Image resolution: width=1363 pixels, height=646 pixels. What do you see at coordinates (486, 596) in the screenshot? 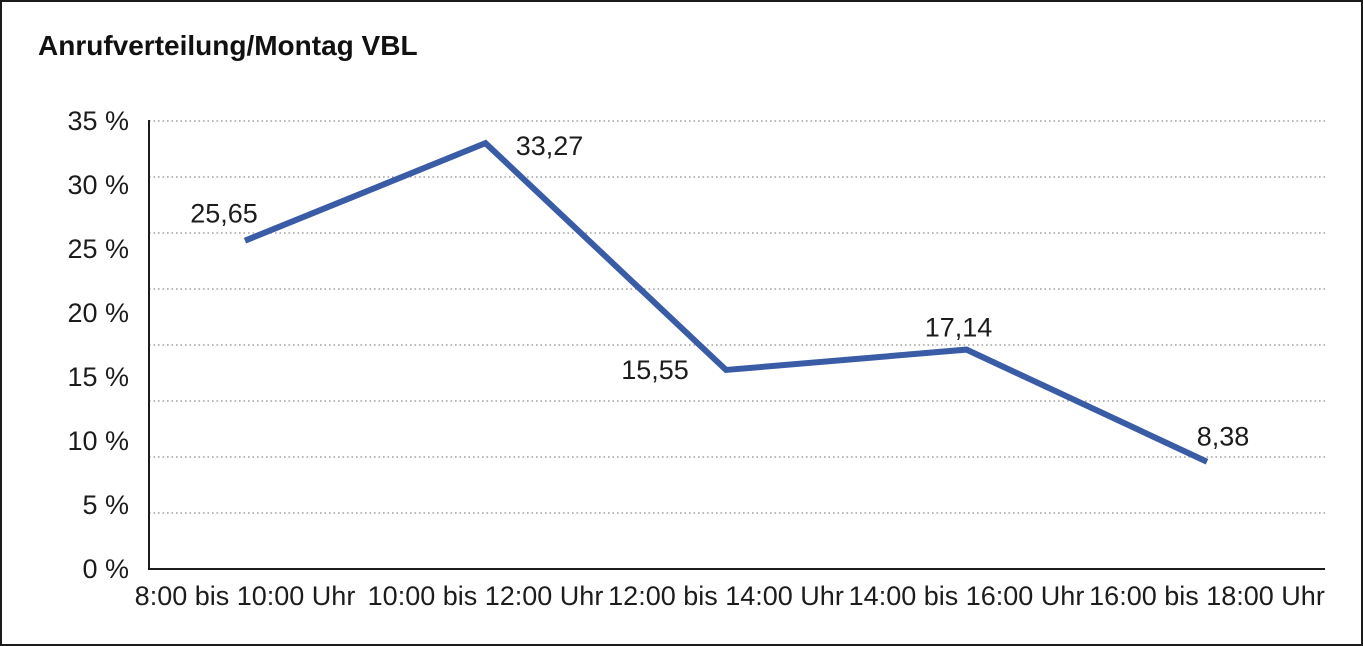
I see `x-axis-category-label: 10:00 bis 12:00 Uhr` at bounding box center [486, 596].